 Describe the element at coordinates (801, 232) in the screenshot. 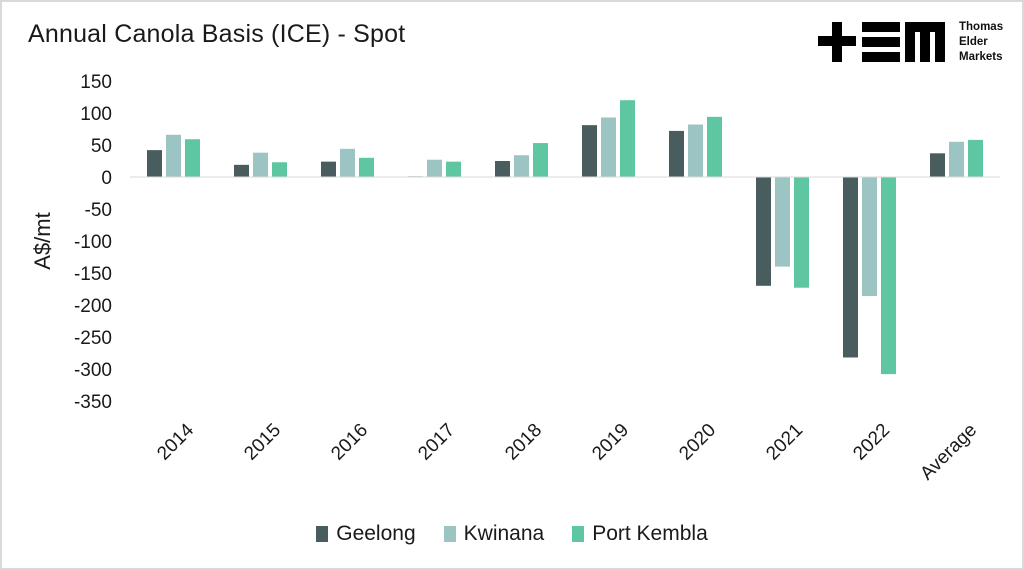

I see `bar-port-kembla-2021` at that location.